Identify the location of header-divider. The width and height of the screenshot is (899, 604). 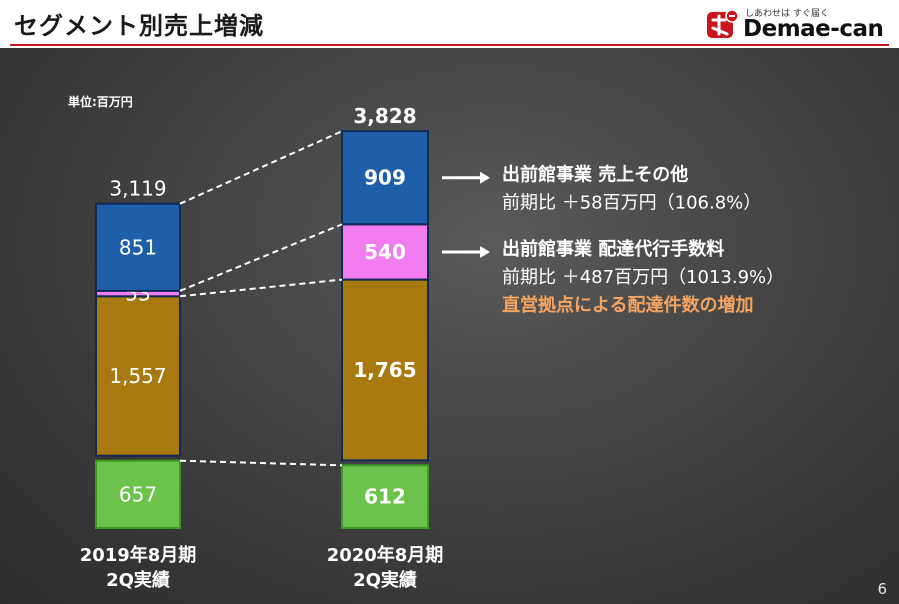
(449, 45).